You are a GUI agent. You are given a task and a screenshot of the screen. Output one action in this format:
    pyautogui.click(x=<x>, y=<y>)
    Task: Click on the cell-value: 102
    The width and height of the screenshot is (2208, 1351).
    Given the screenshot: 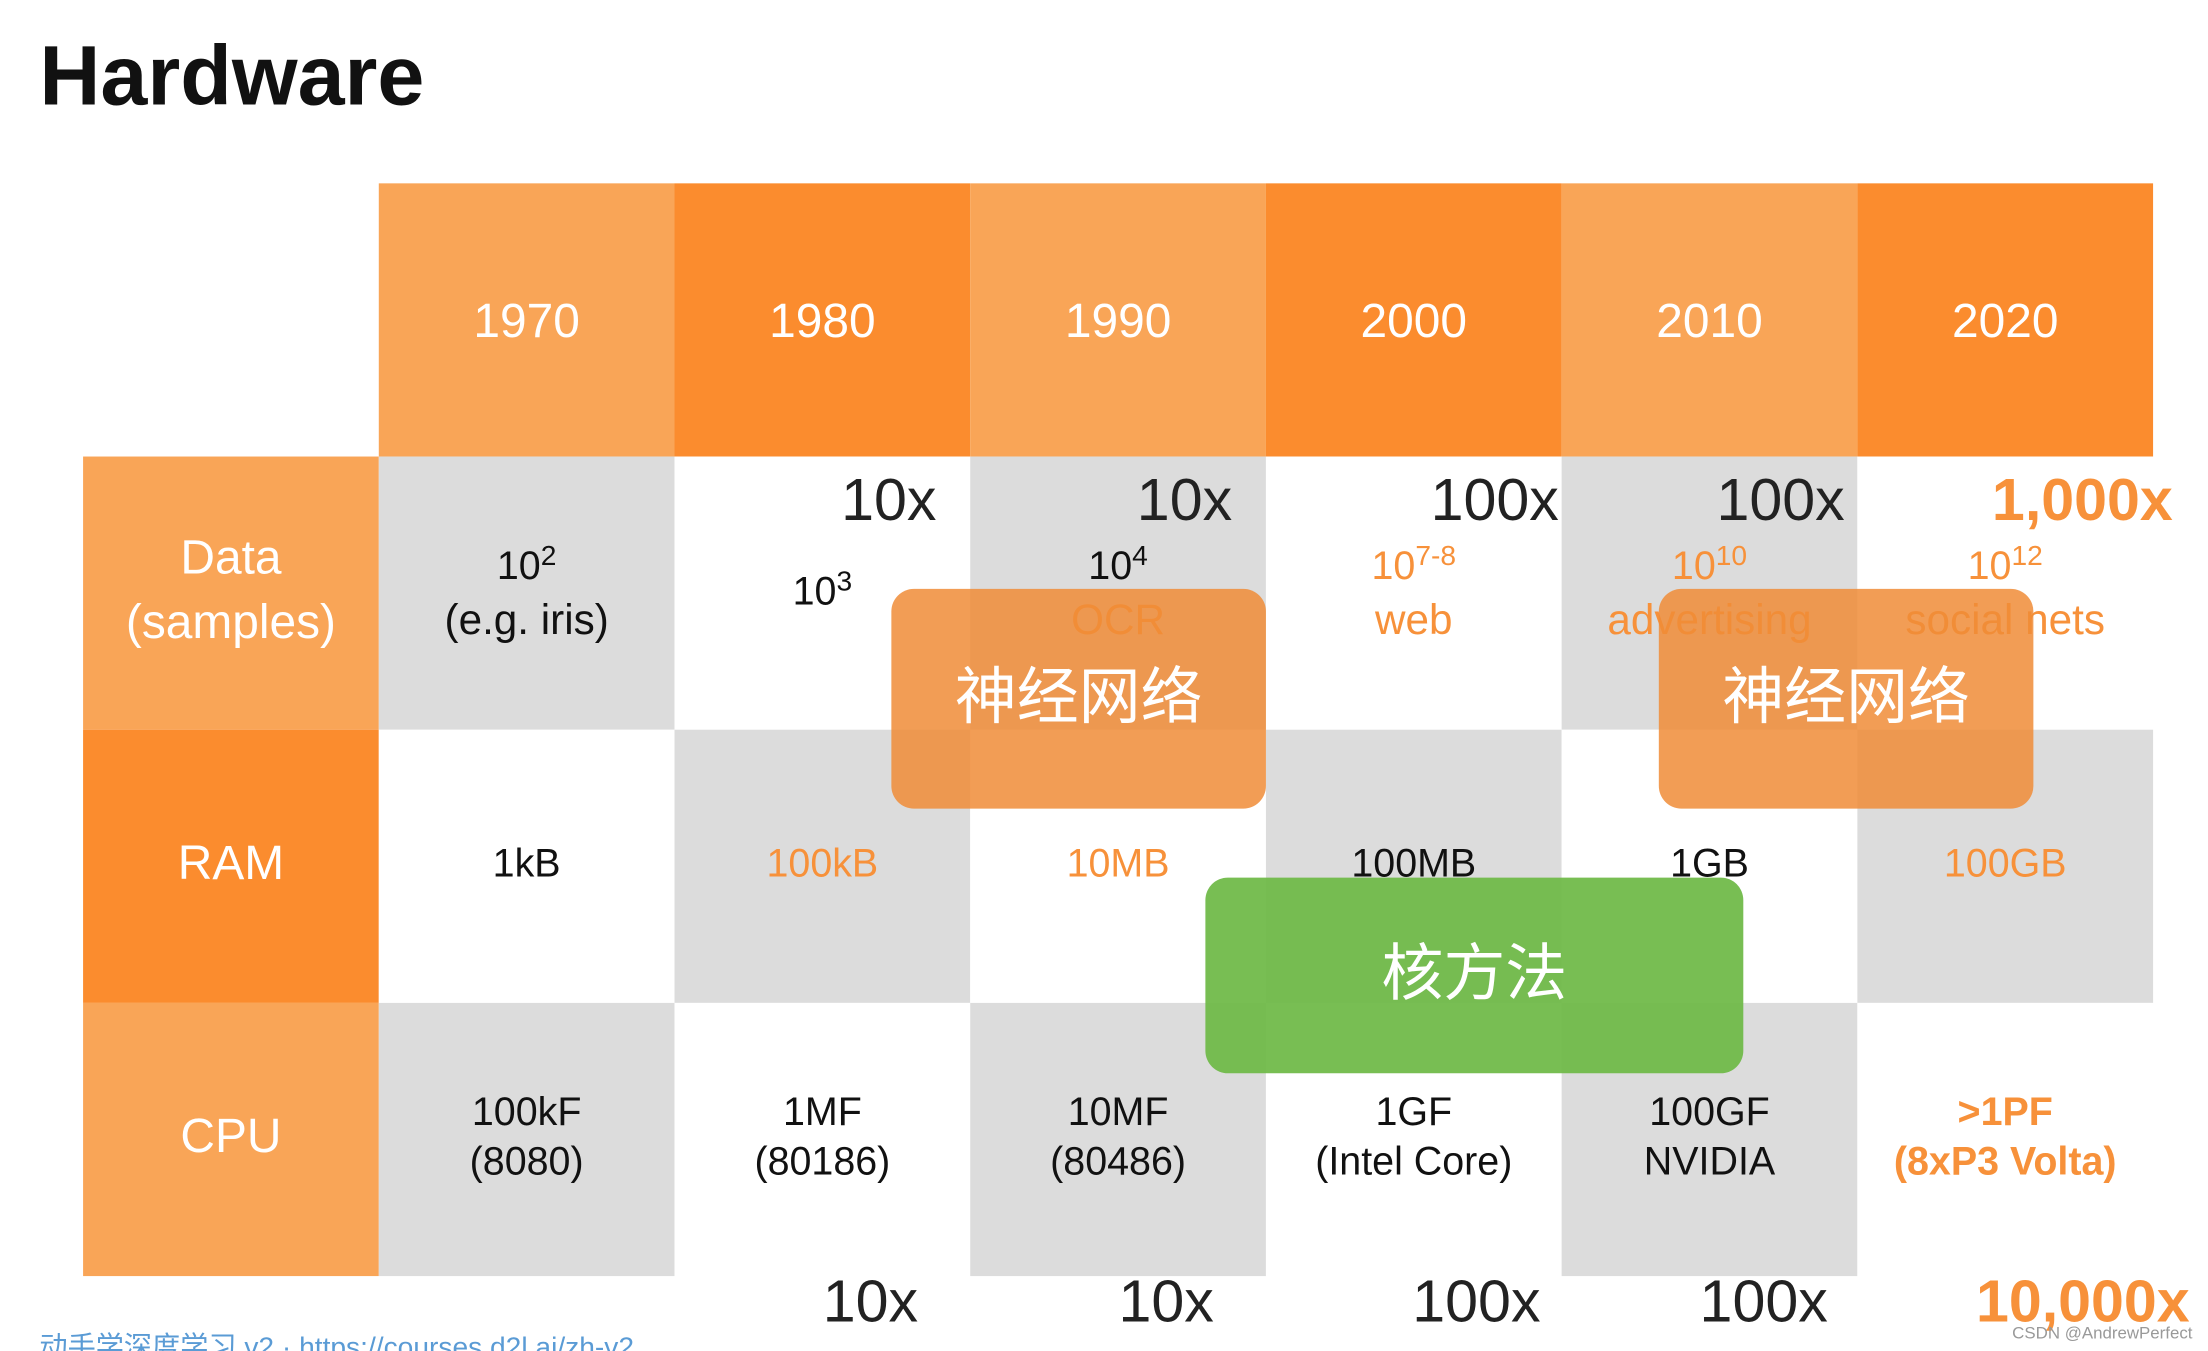 What is the action you would take?
    pyautogui.click(x=527, y=564)
    